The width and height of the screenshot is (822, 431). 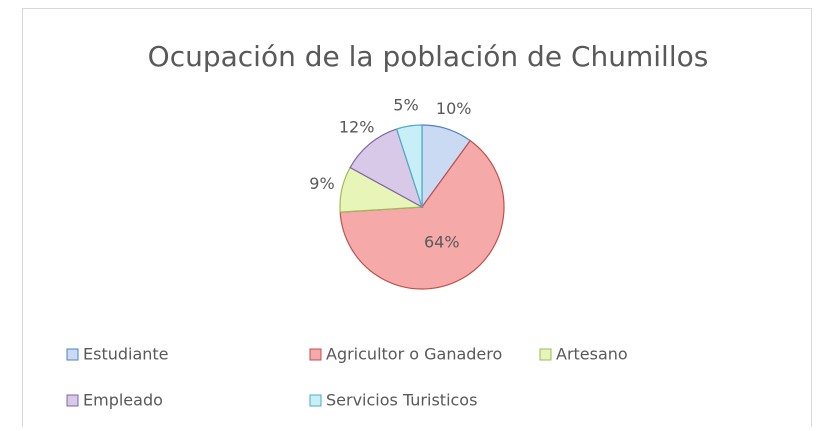 I want to click on legend-label: Artesano, so click(x=592, y=354).